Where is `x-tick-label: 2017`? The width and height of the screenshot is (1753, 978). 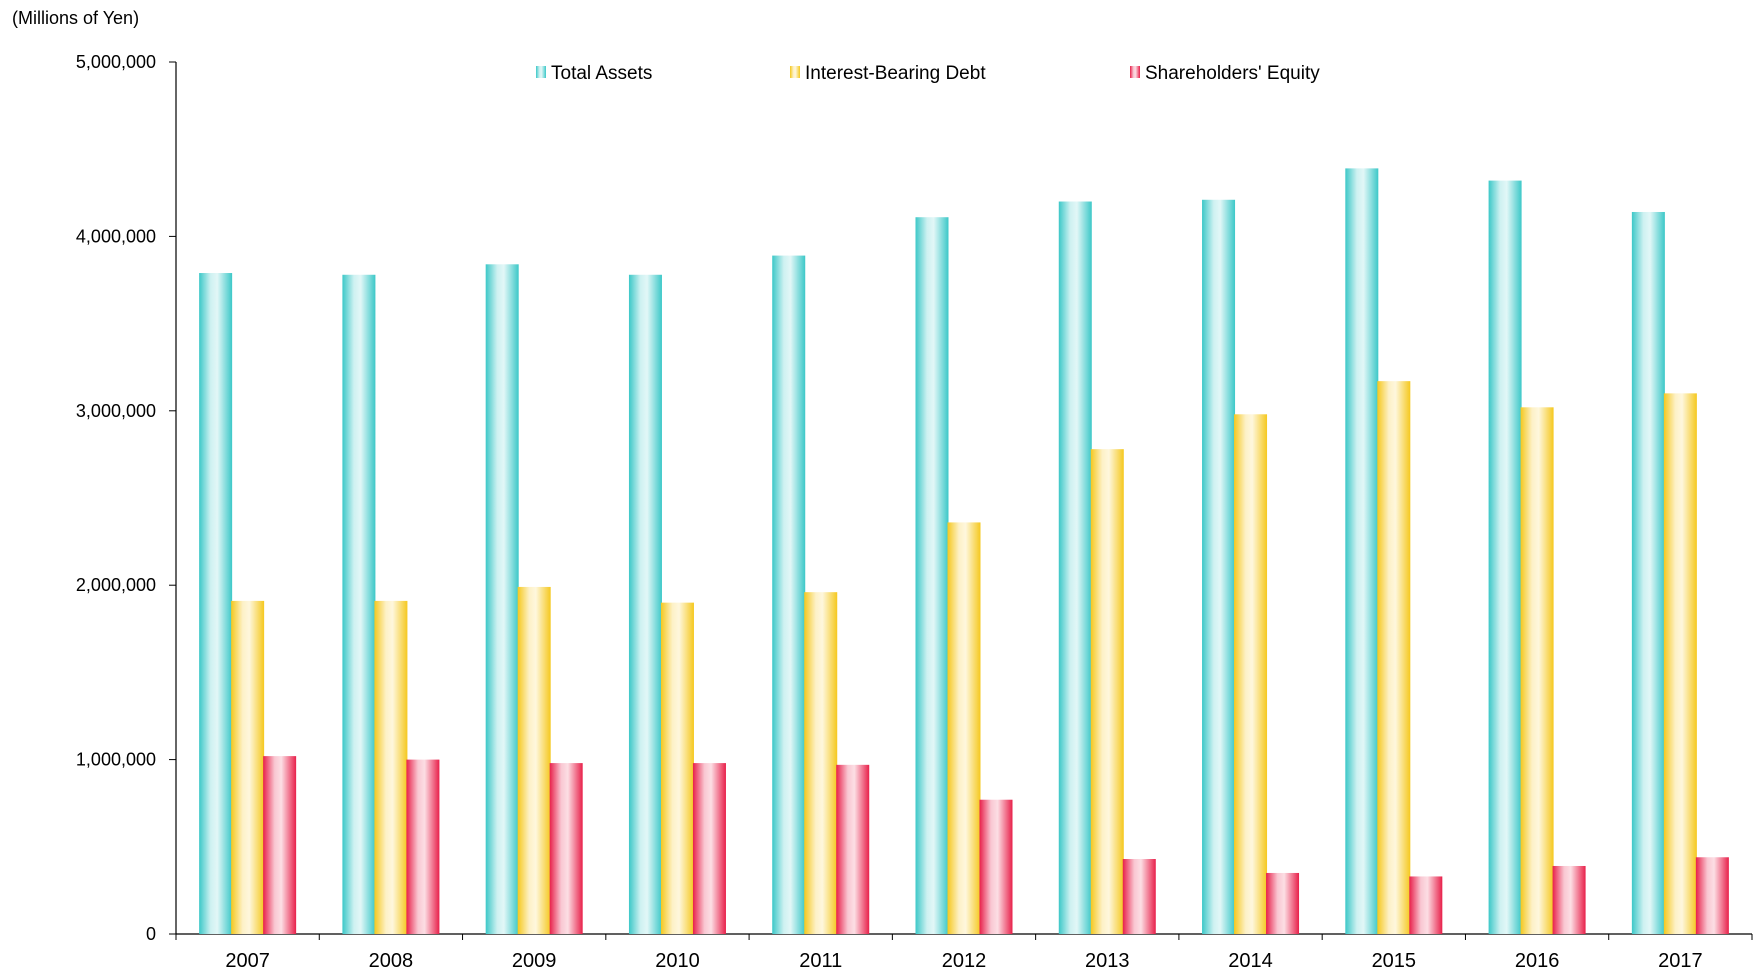
x-tick-label: 2017 is located at coordinates (1680, 961).